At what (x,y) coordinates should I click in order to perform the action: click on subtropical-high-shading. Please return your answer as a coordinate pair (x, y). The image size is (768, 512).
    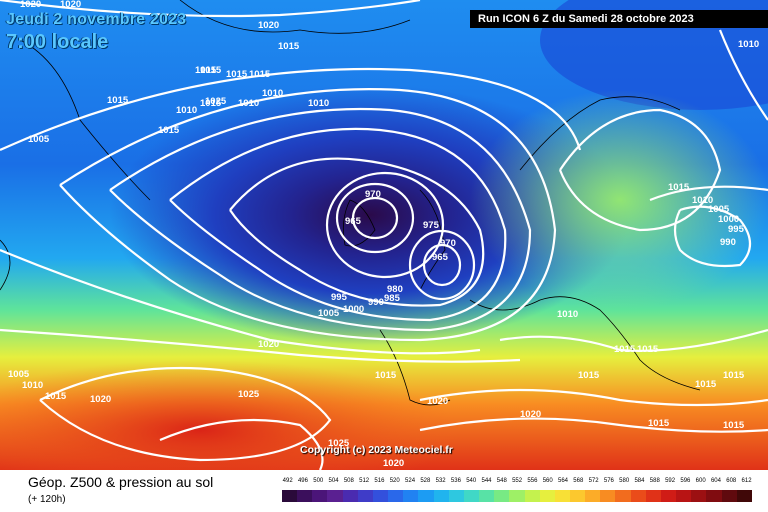
    Looking at the image, I should click on (230, 415).